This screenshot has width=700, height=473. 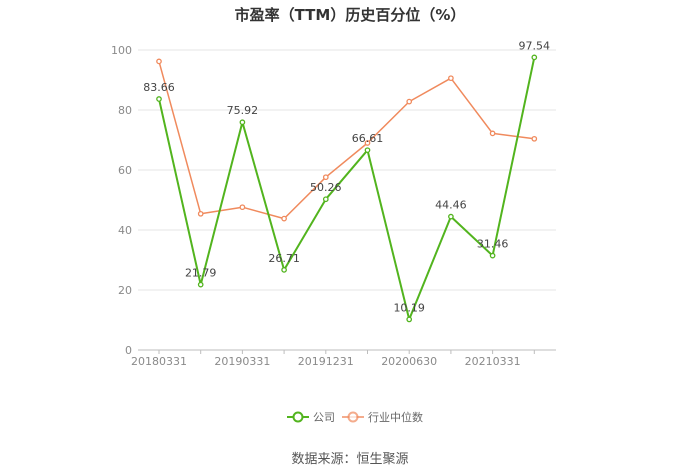 I want to click on data-label: 44.46, so click(x=451, y=205).